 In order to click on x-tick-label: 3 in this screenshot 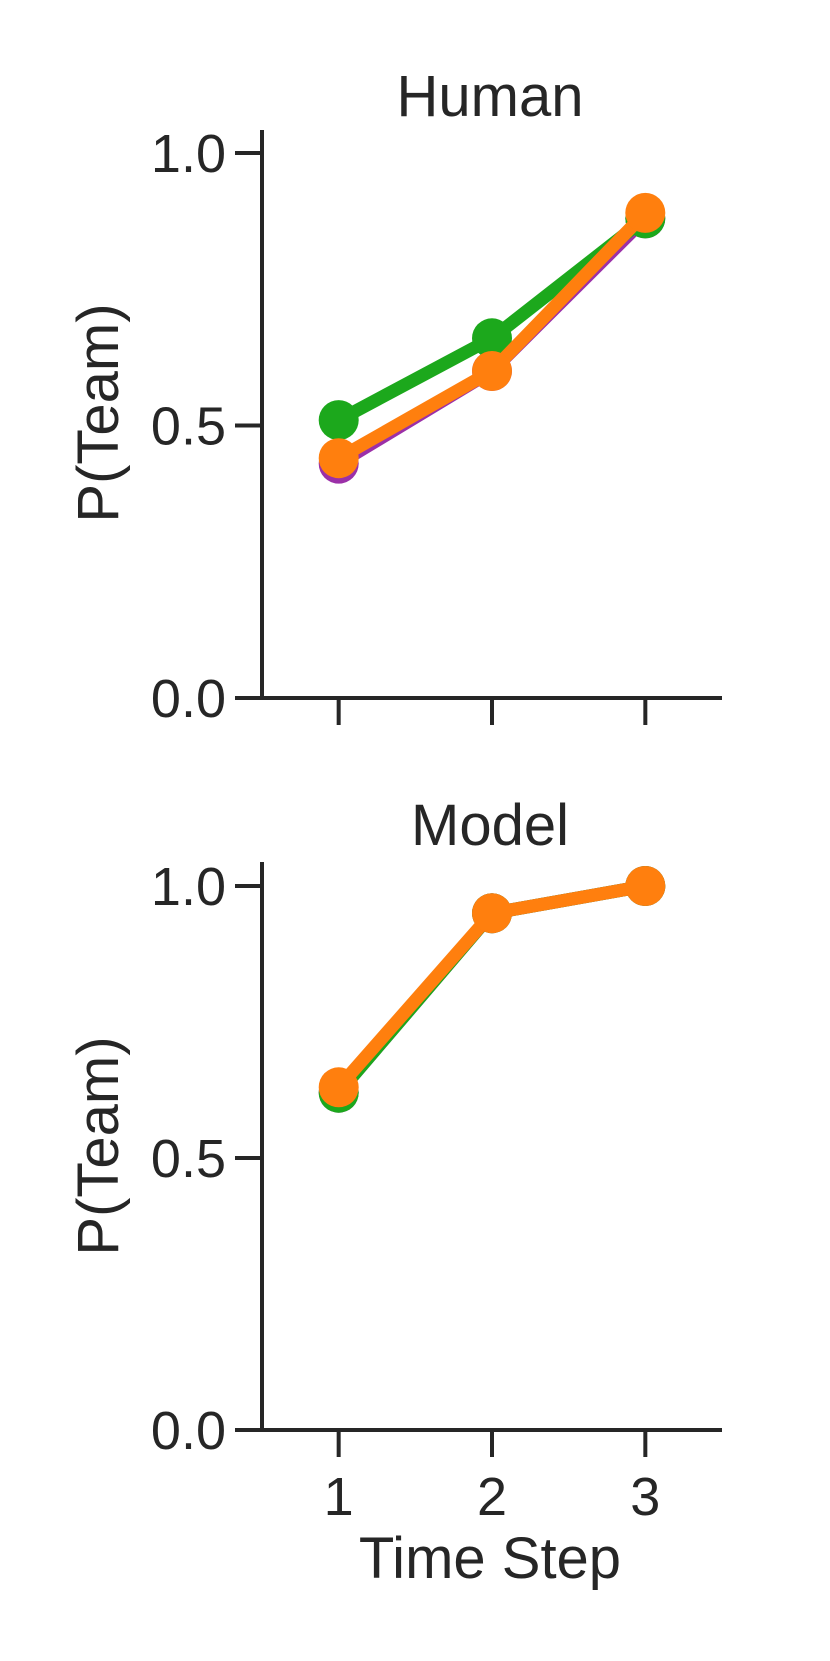, I will do `click(645, 1497)`.